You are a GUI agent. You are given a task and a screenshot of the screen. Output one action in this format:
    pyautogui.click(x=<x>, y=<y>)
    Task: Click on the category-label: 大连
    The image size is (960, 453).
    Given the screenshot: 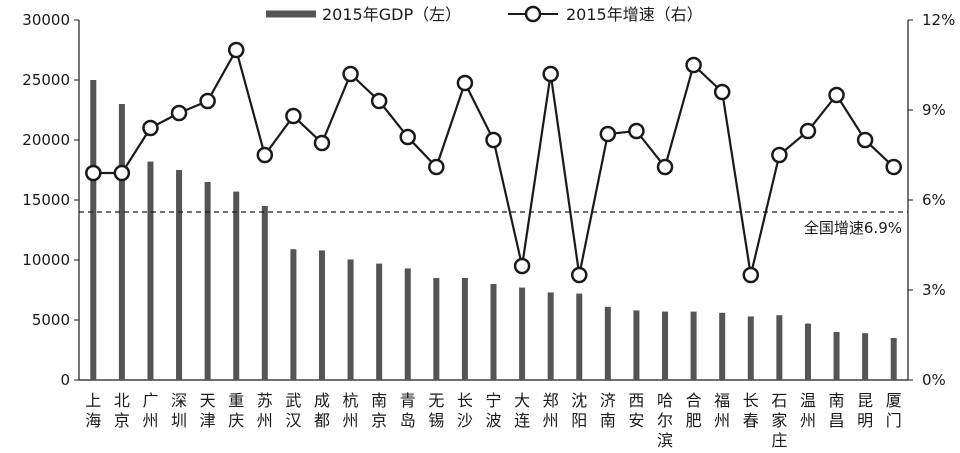 What is the action you would take?
    pyautogui.click(x=522, y=410)
    